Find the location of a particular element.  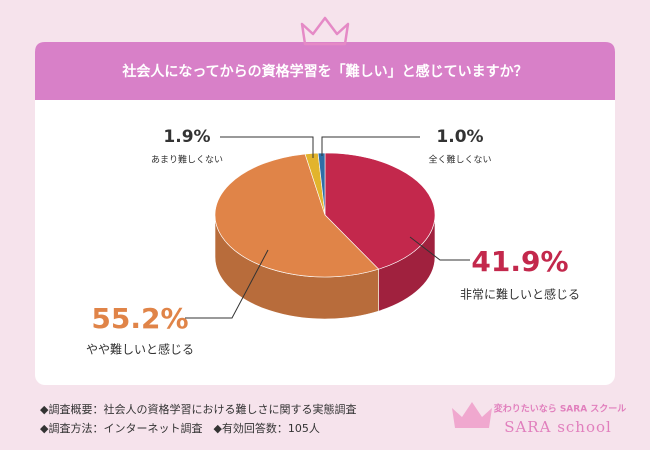

pie is located at coordinates (325, 236).